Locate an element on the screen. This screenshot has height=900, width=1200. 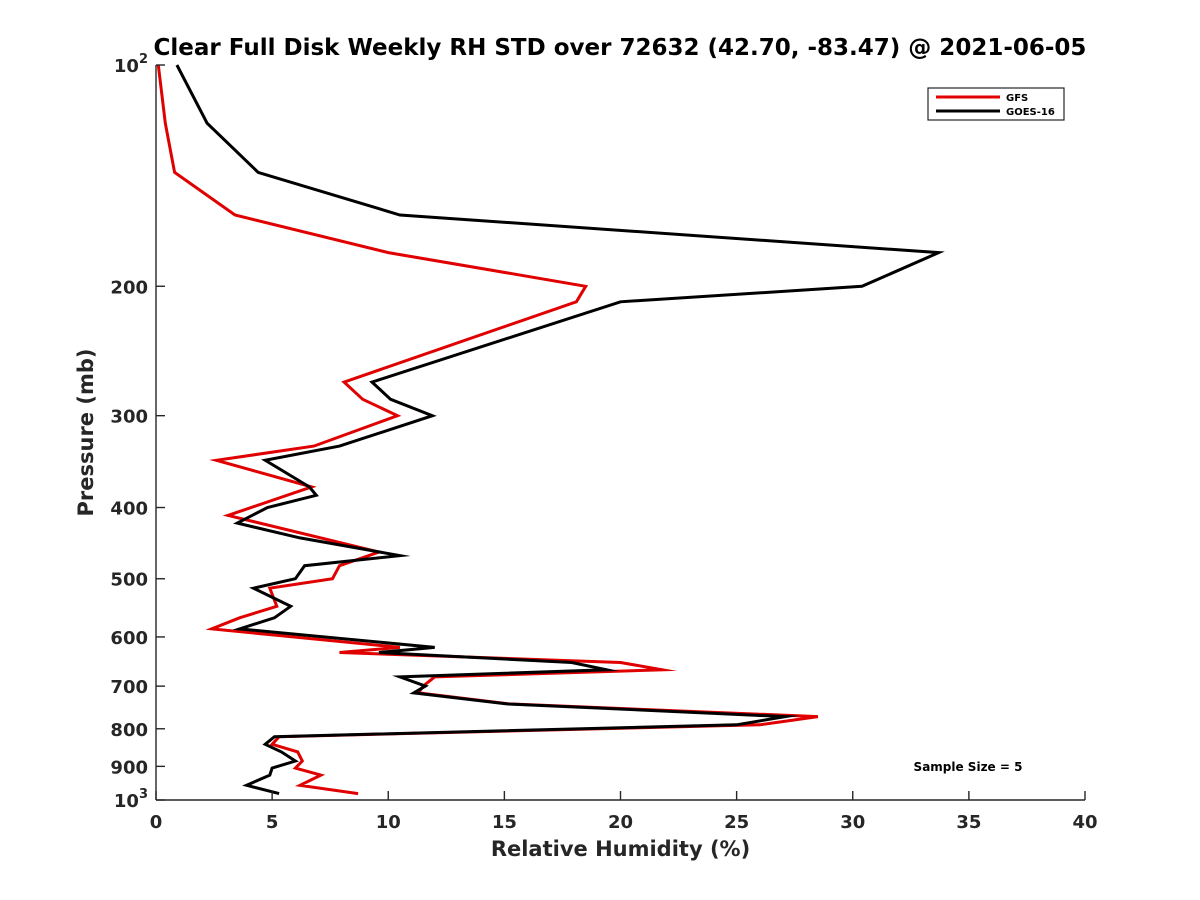
y-tick-label: 900 is located at coordinates (129, 767).